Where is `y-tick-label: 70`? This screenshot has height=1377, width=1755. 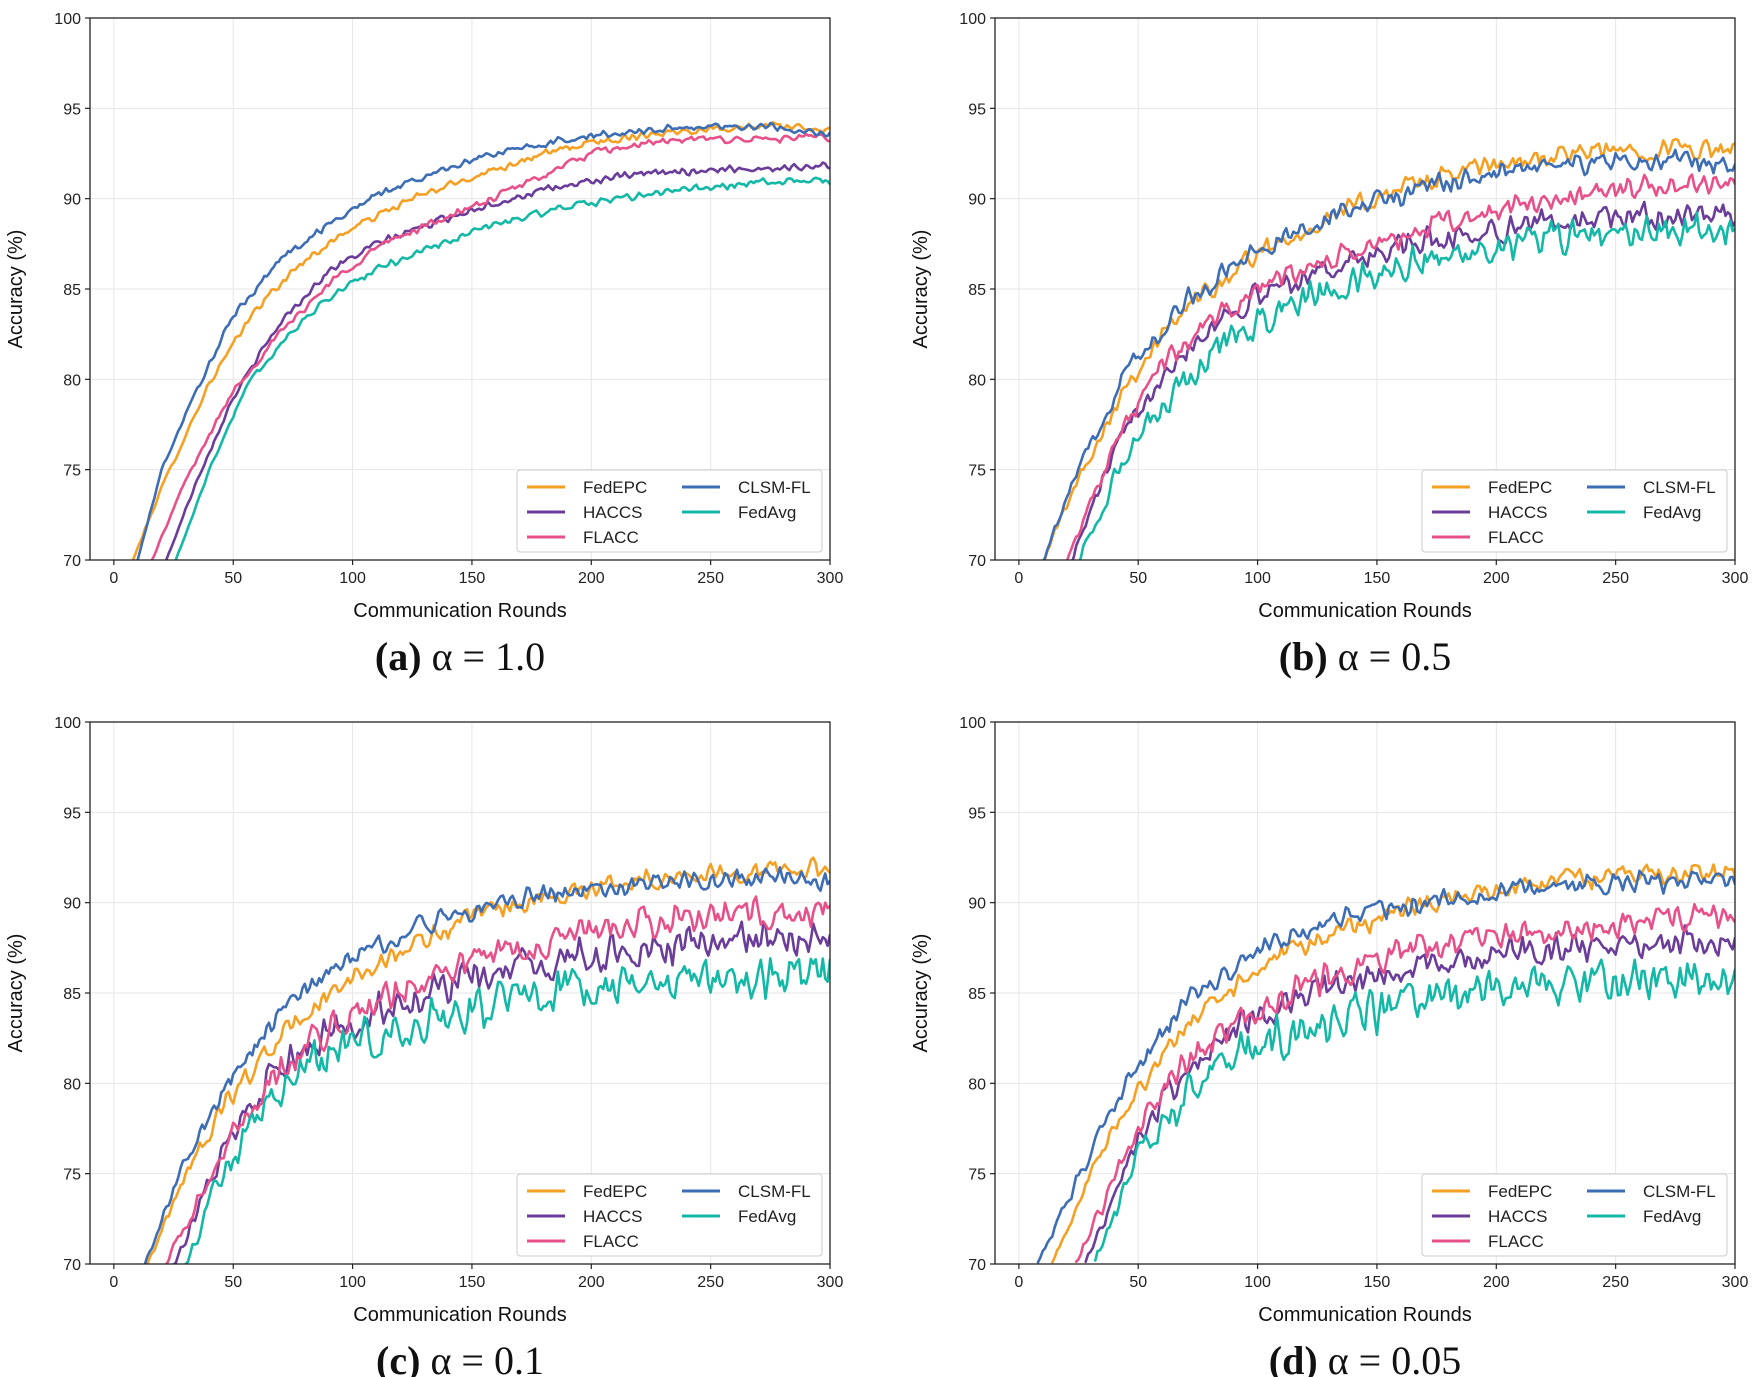 y-tick-label: 70 is located at coordinates (72, 1265).